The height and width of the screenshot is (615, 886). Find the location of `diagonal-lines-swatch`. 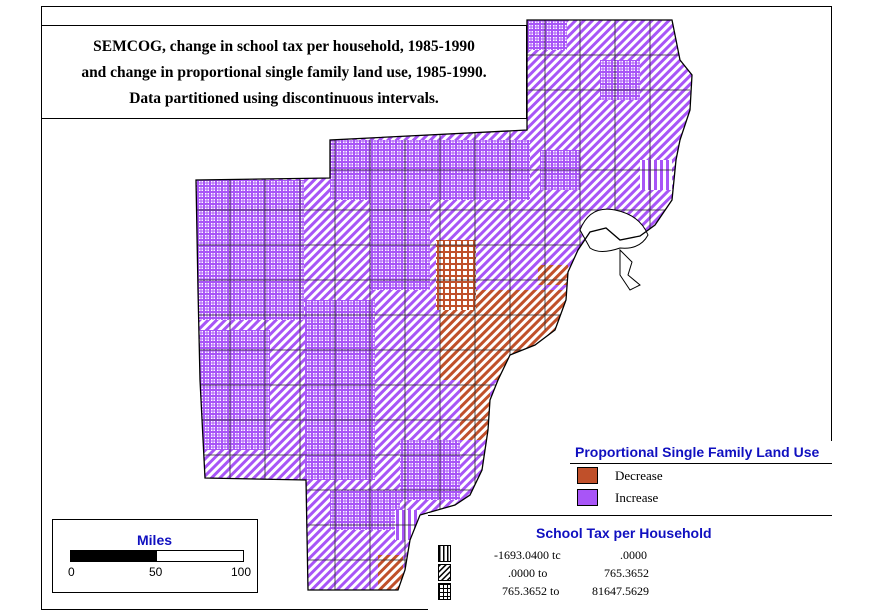

diagonal-lines-swatch is located at coordinates (444, 572).